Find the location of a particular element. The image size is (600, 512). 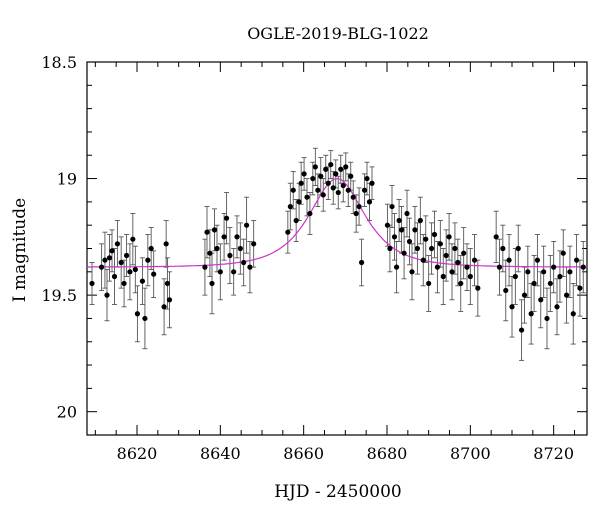

x-axis-label: HJD - 2450000 is located at coordinates (338, 492).